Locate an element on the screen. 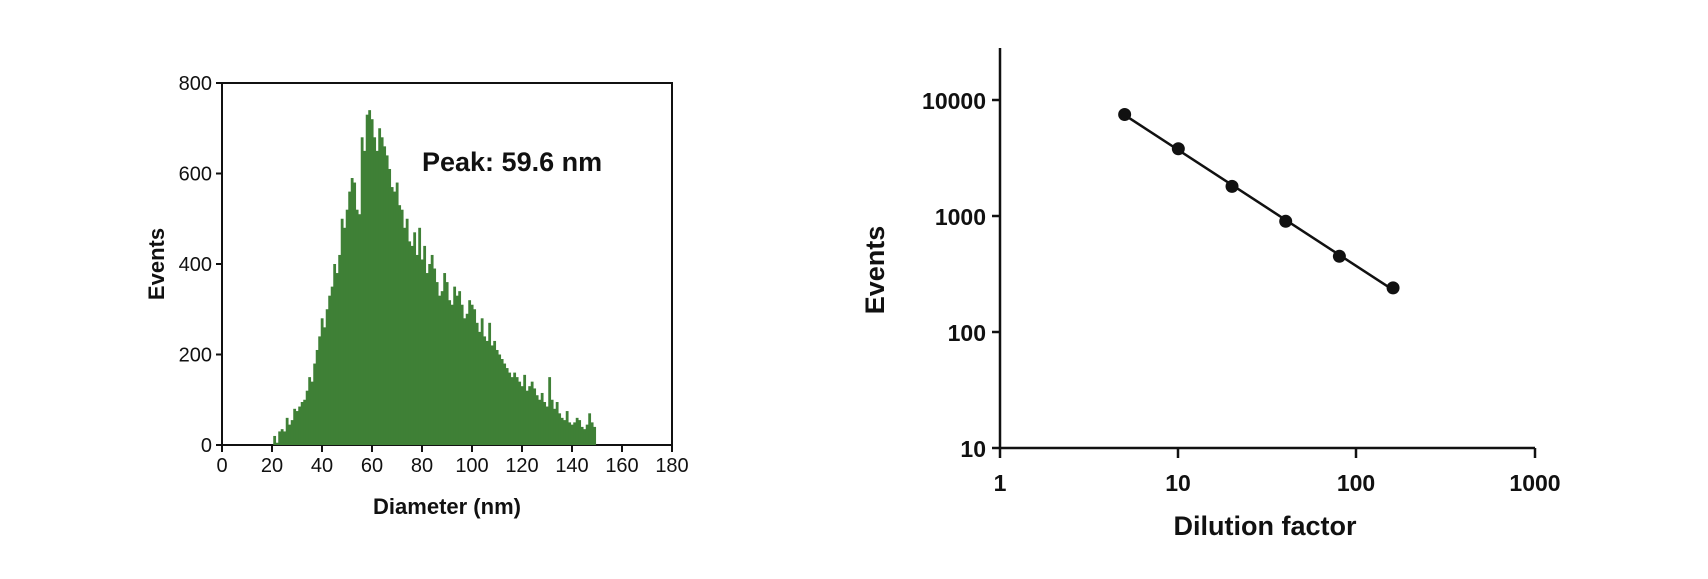 This screenshot has width=1708, height=579. y-tick-label: 1000 is located at coordinates (960, 217).